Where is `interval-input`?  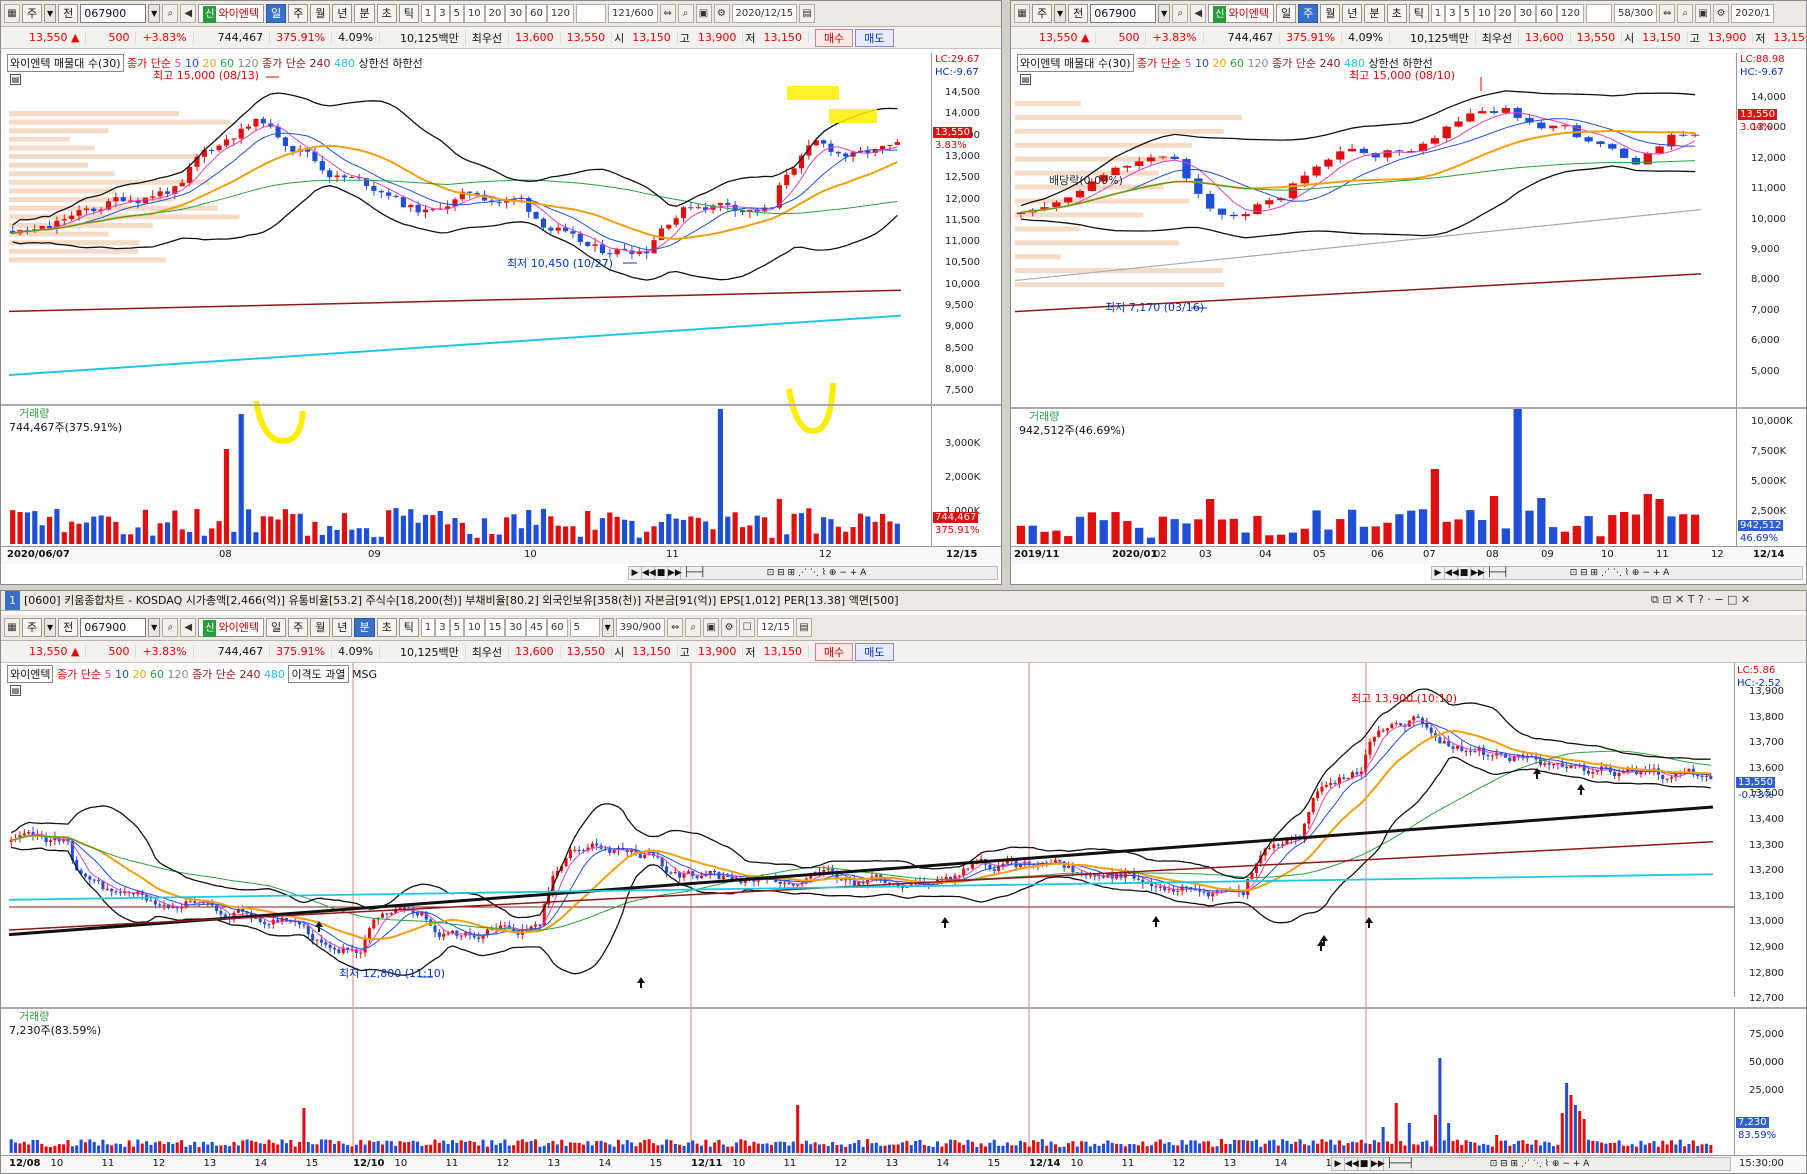 interval-input is located at coordinates (1598, 13).